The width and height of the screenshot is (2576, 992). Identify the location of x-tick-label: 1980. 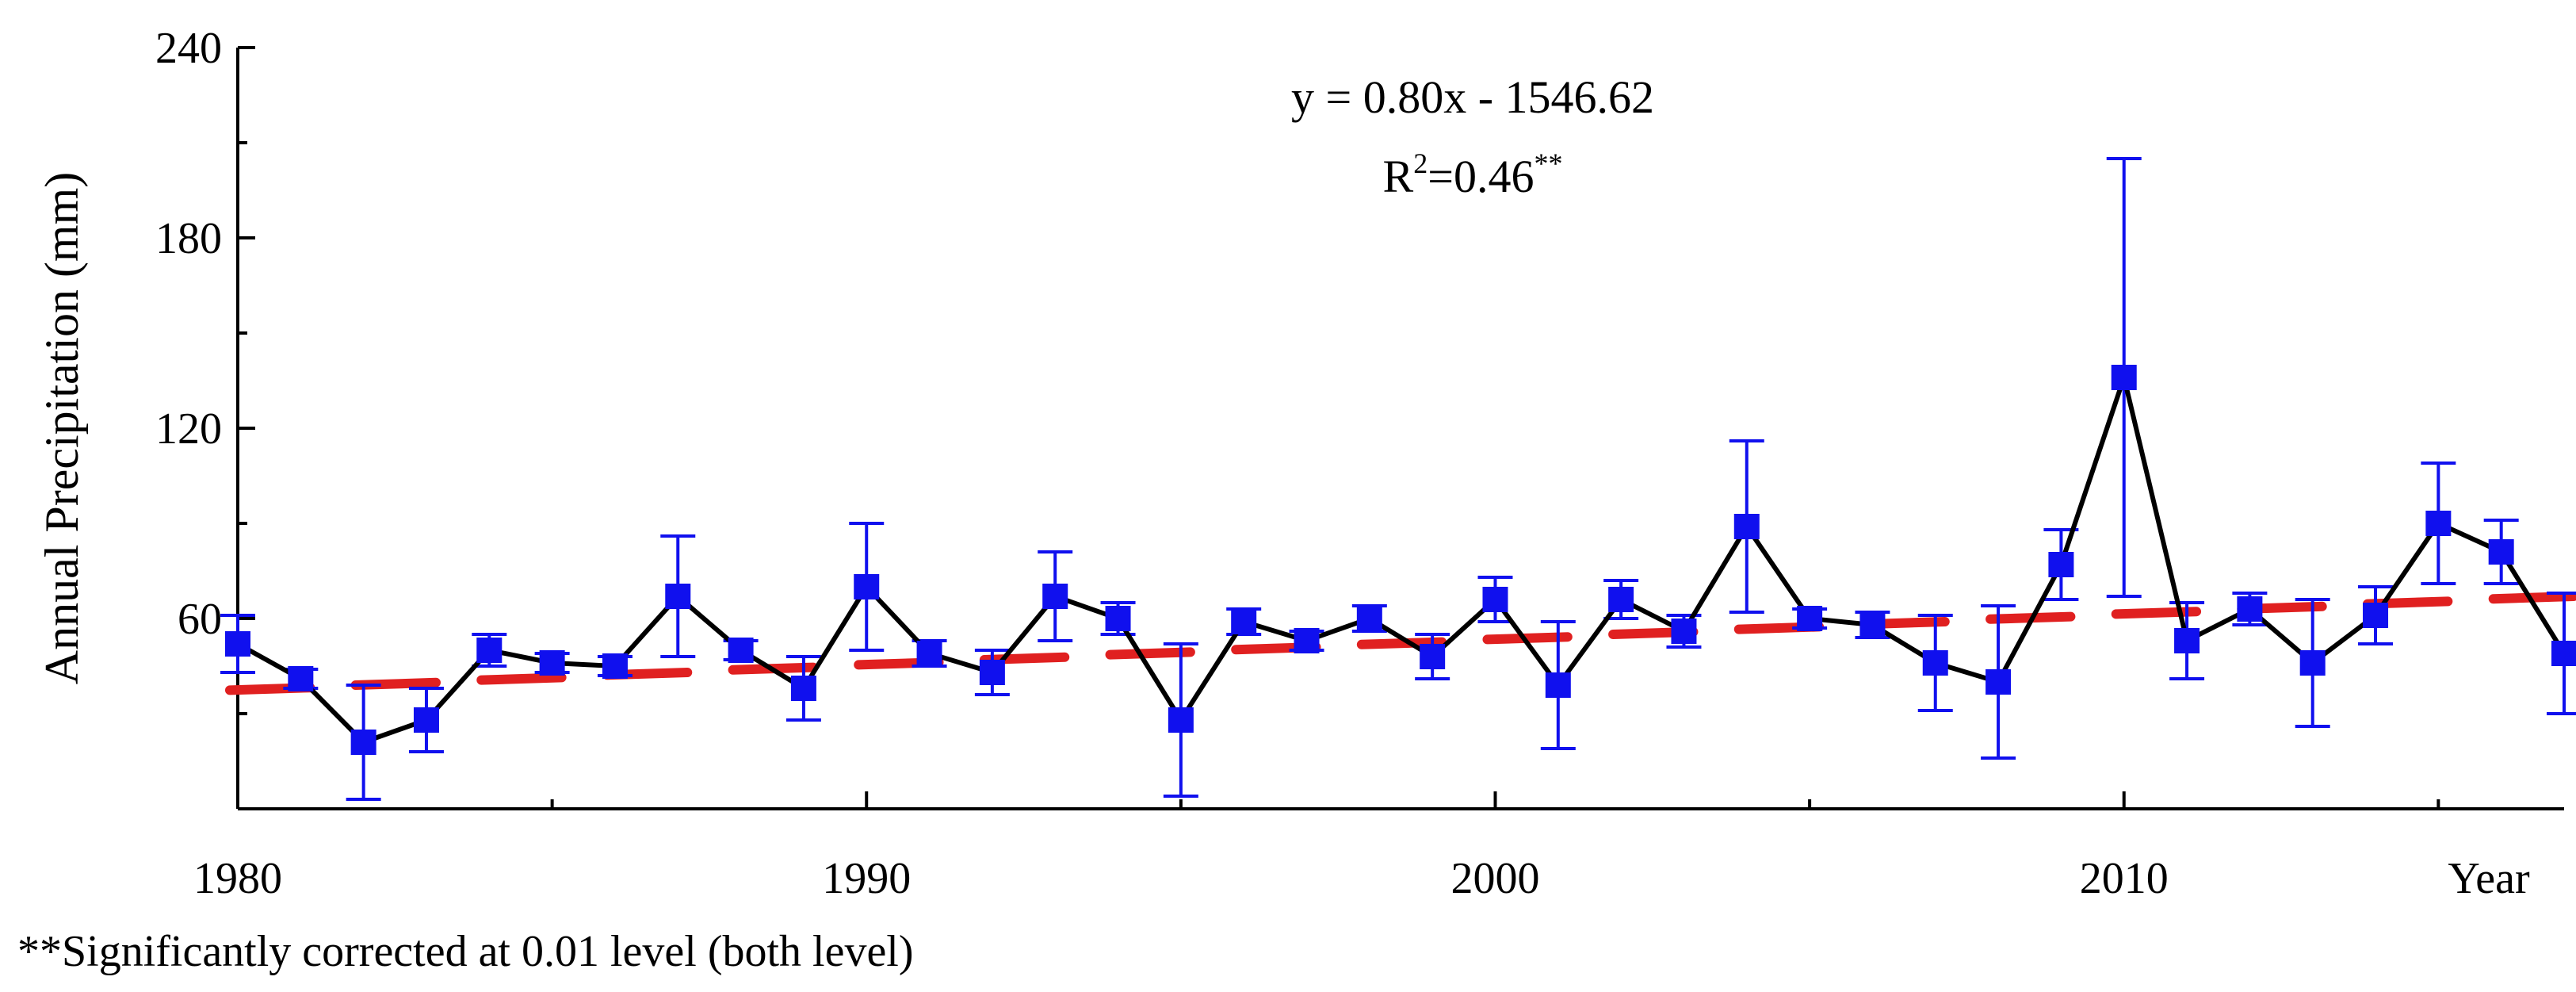
(238, 878).